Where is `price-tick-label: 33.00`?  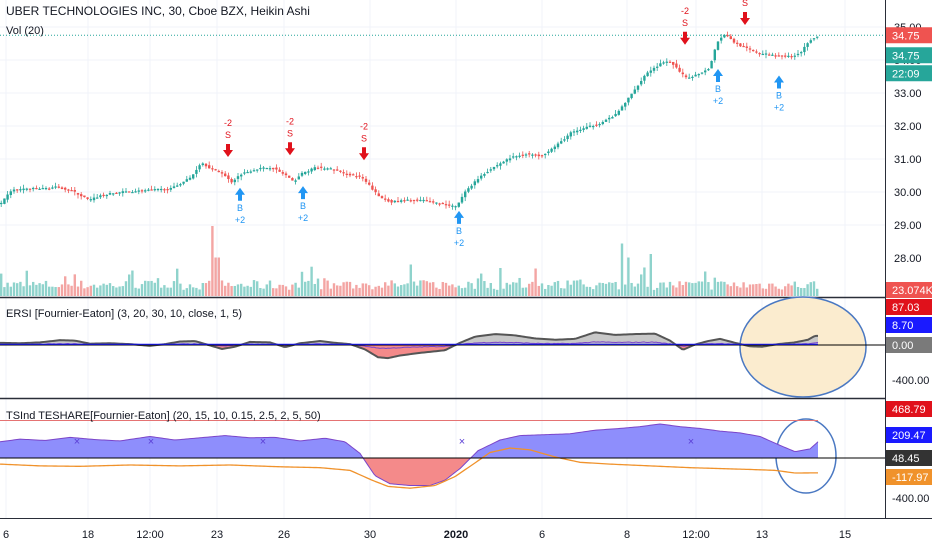
price-tick-label: 33.00 is located at coordinates (908, 94).